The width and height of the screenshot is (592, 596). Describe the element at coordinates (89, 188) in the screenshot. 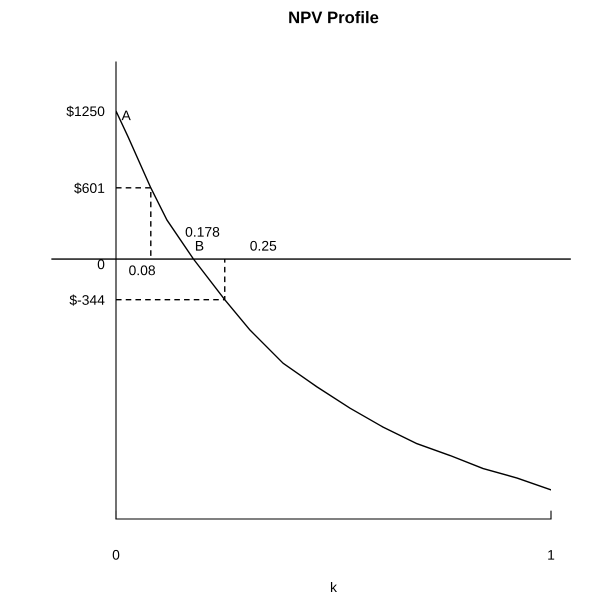

I see `y-tick-label: $601` at that location.